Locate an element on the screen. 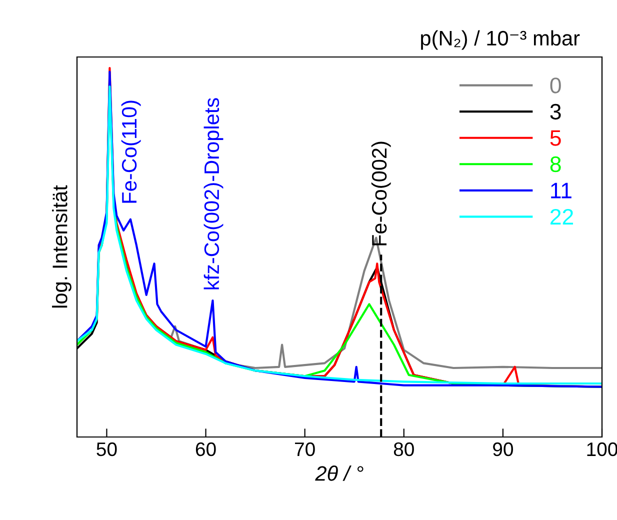 This screenshot has width=617, height=520. legend-label: 0 is located at coordinates (555, 86).